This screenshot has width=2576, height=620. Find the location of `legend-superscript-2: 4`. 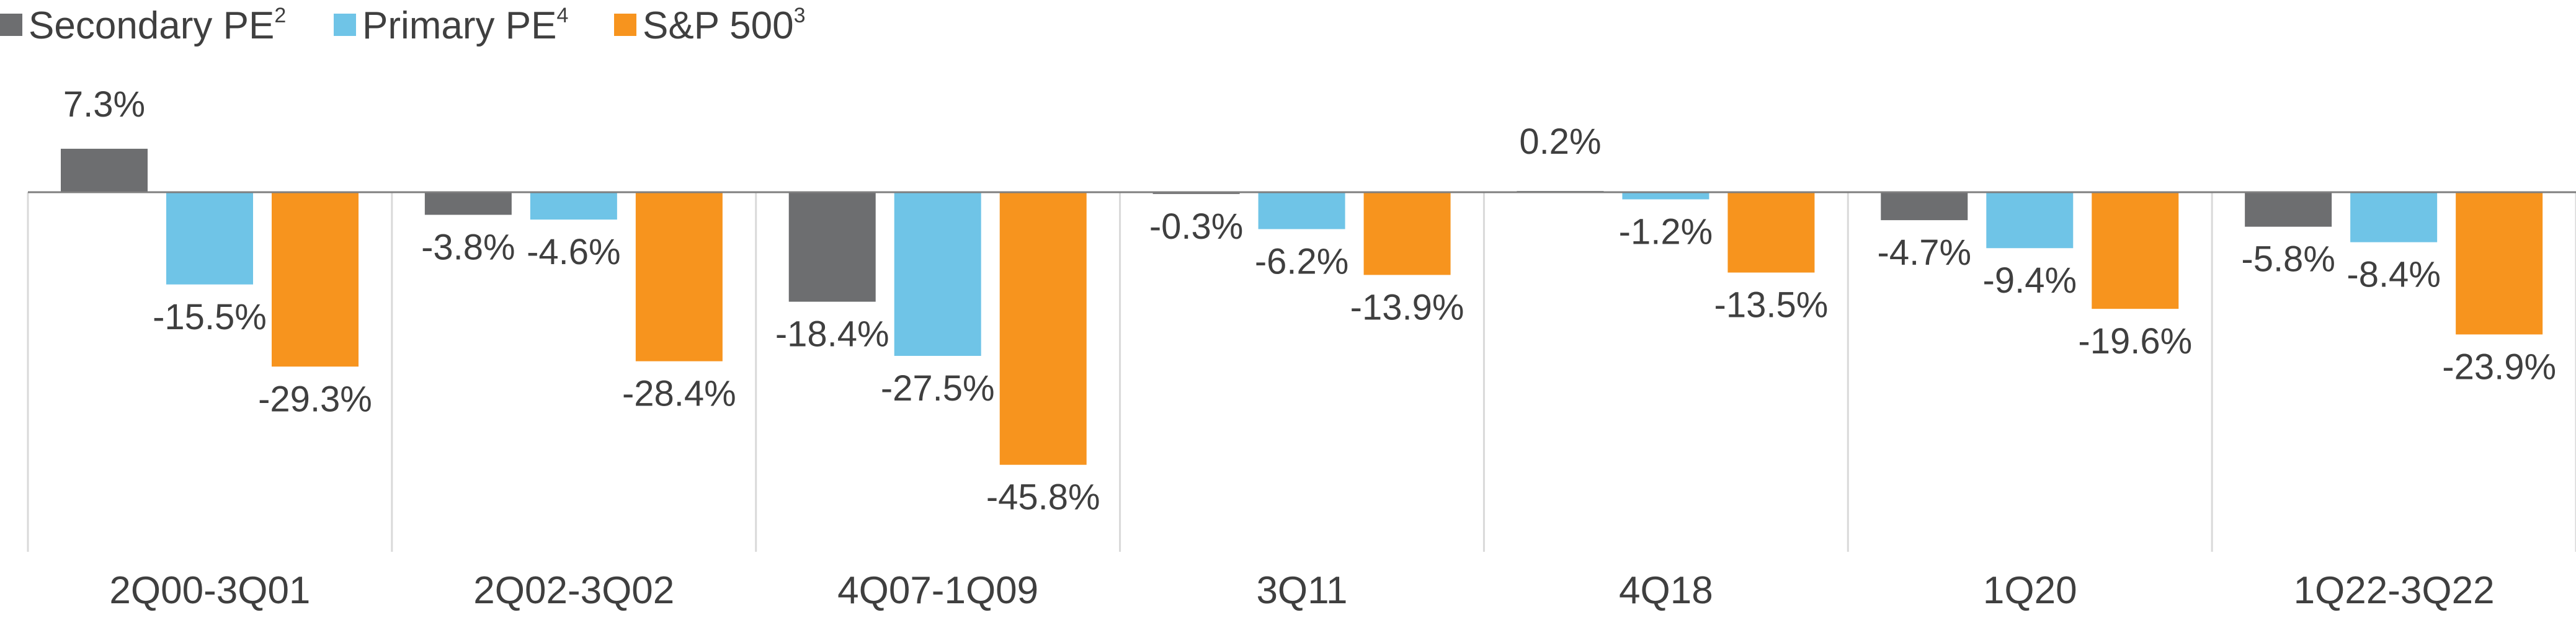

legend-superscript-2: 4 is located at coordinates (562, 15).